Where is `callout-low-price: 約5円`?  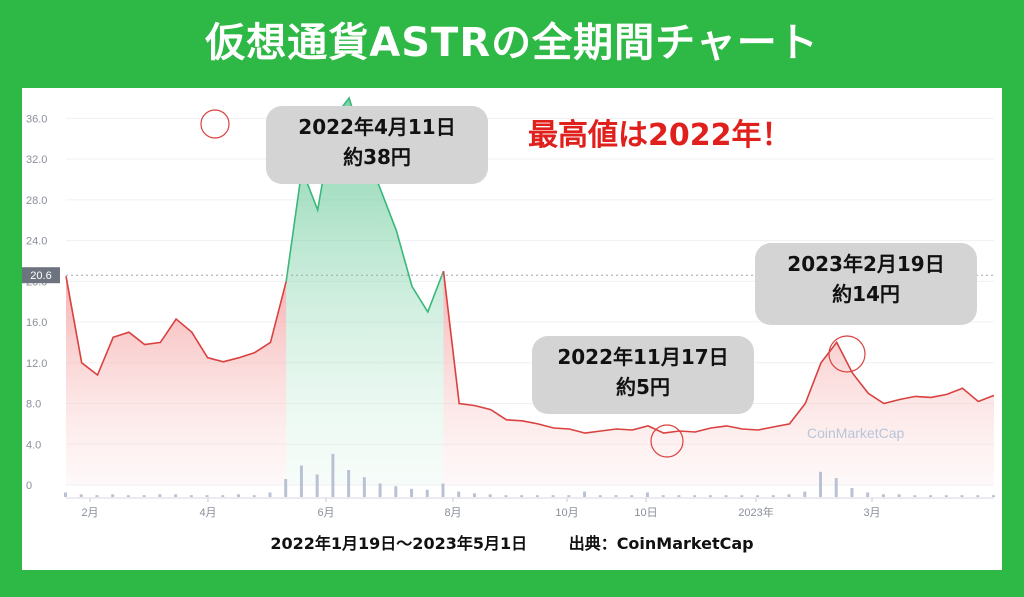
callout-low-price: 約5円 is located at coordinates (643, 387).